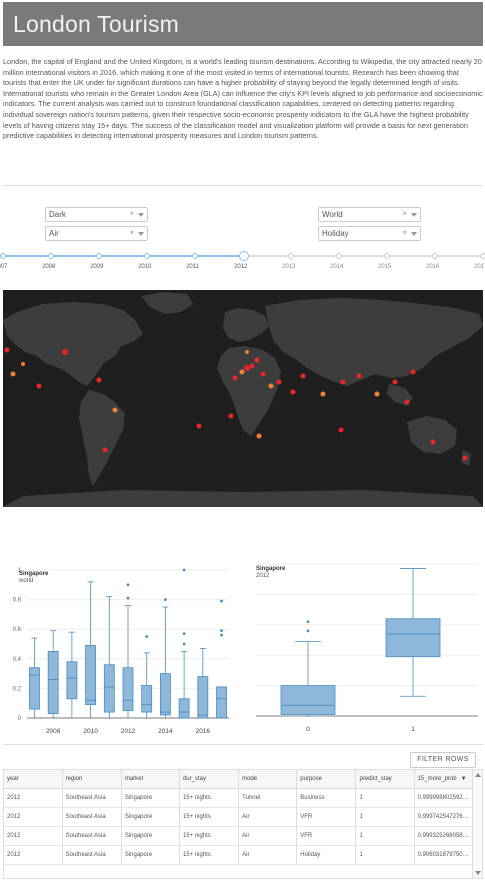 The height and width of the screenshot is (882, 485). What do you see at coordinates (241, 267) in the screenshot?
I see `slider-year-label: 2012` at bounding box center [241, 267].